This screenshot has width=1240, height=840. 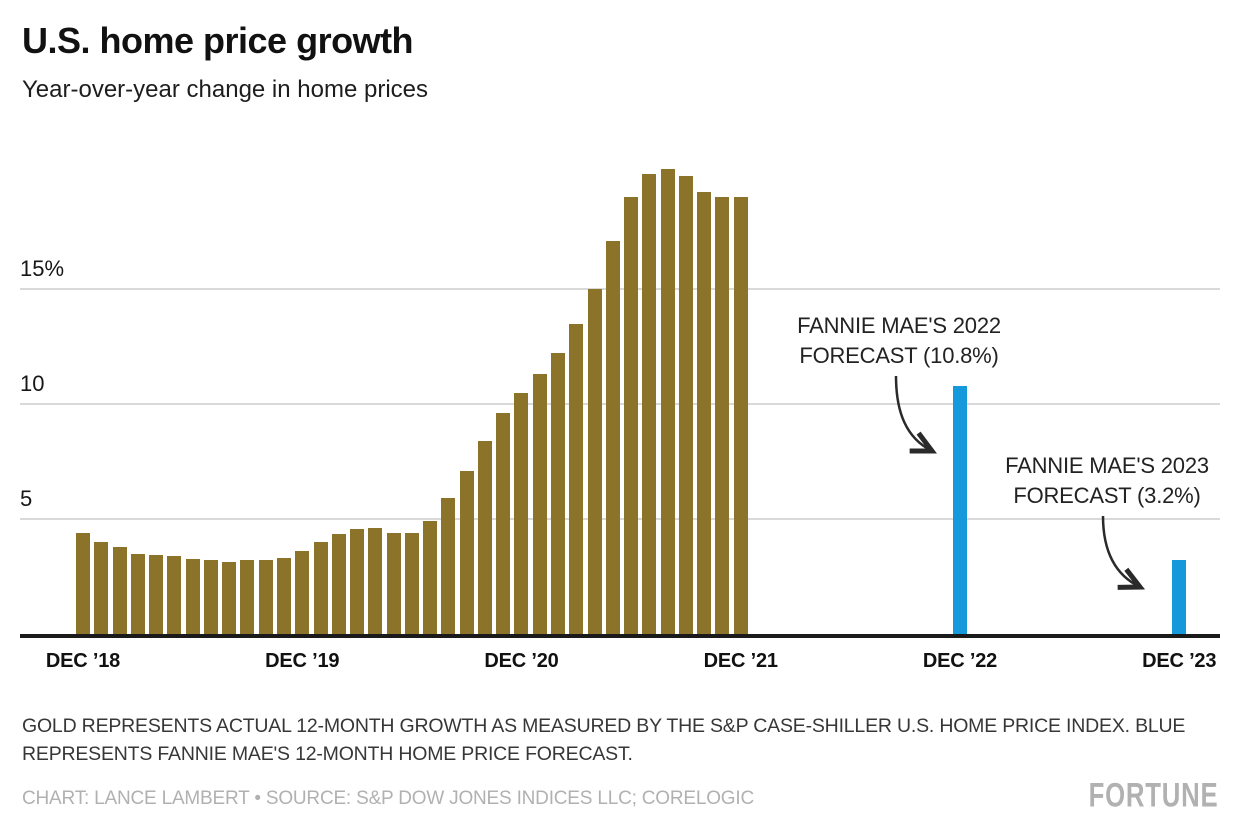 What do you see at coordinates (899, 355) in the screenshot?
I see `annotation-2022-line2: FORECAST (10.8%)` at bounding box center [899, 355].